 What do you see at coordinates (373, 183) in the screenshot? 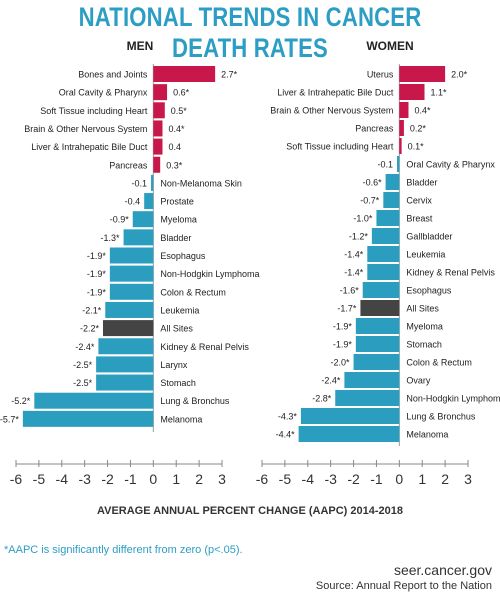
I see `women-data-label: -0.6*` at bounding box center [373, 183].